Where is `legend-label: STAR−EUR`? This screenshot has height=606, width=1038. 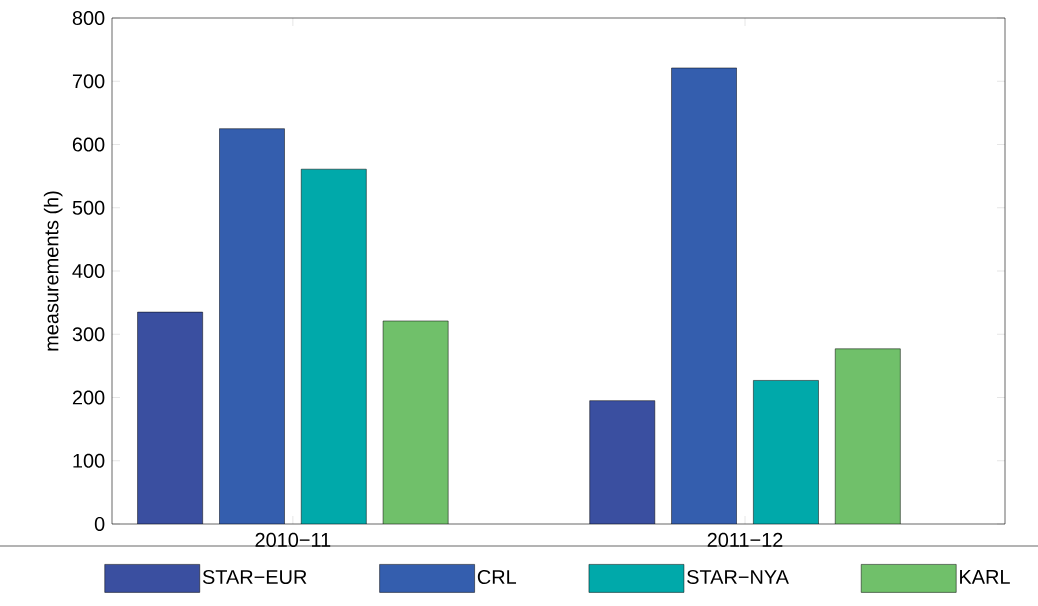 legend-label: STAR−EUR is located at coordinates (254, 577).